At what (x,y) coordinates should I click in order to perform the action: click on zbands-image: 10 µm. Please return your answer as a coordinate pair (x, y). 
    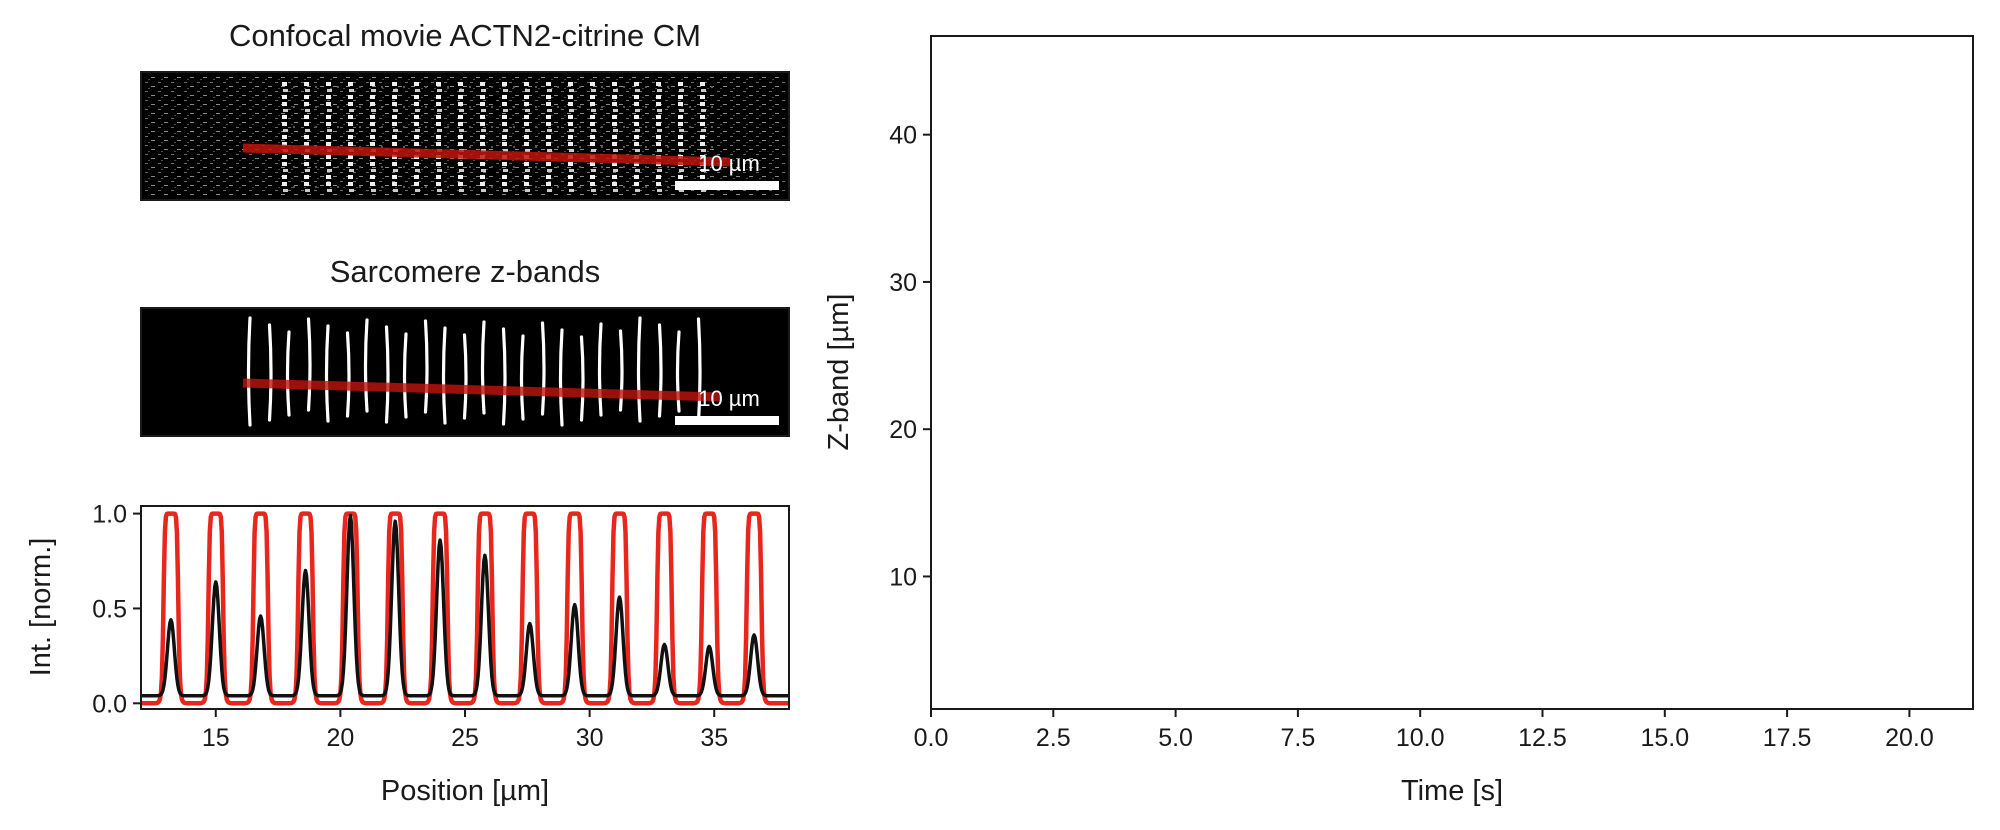
    Looking at the image, I should click on (465, 372).